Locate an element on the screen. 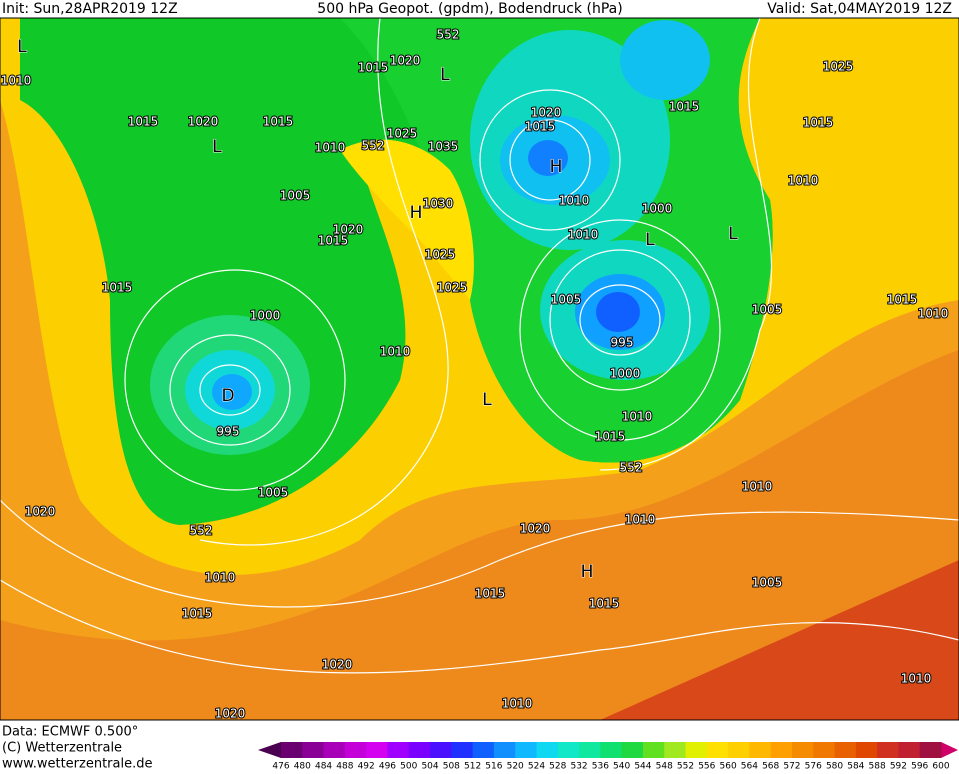  title: 500 hPa Geopot. (gpdm), Bodendruck (hPa) is located at coordinates (469, 9).